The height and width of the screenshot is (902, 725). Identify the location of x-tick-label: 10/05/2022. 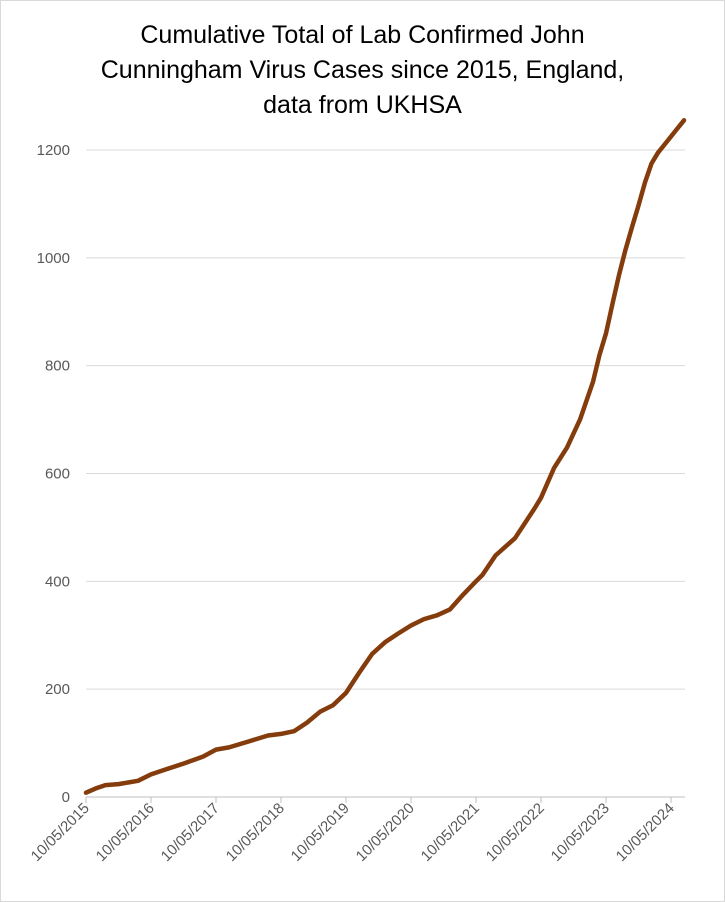
(515, 832).